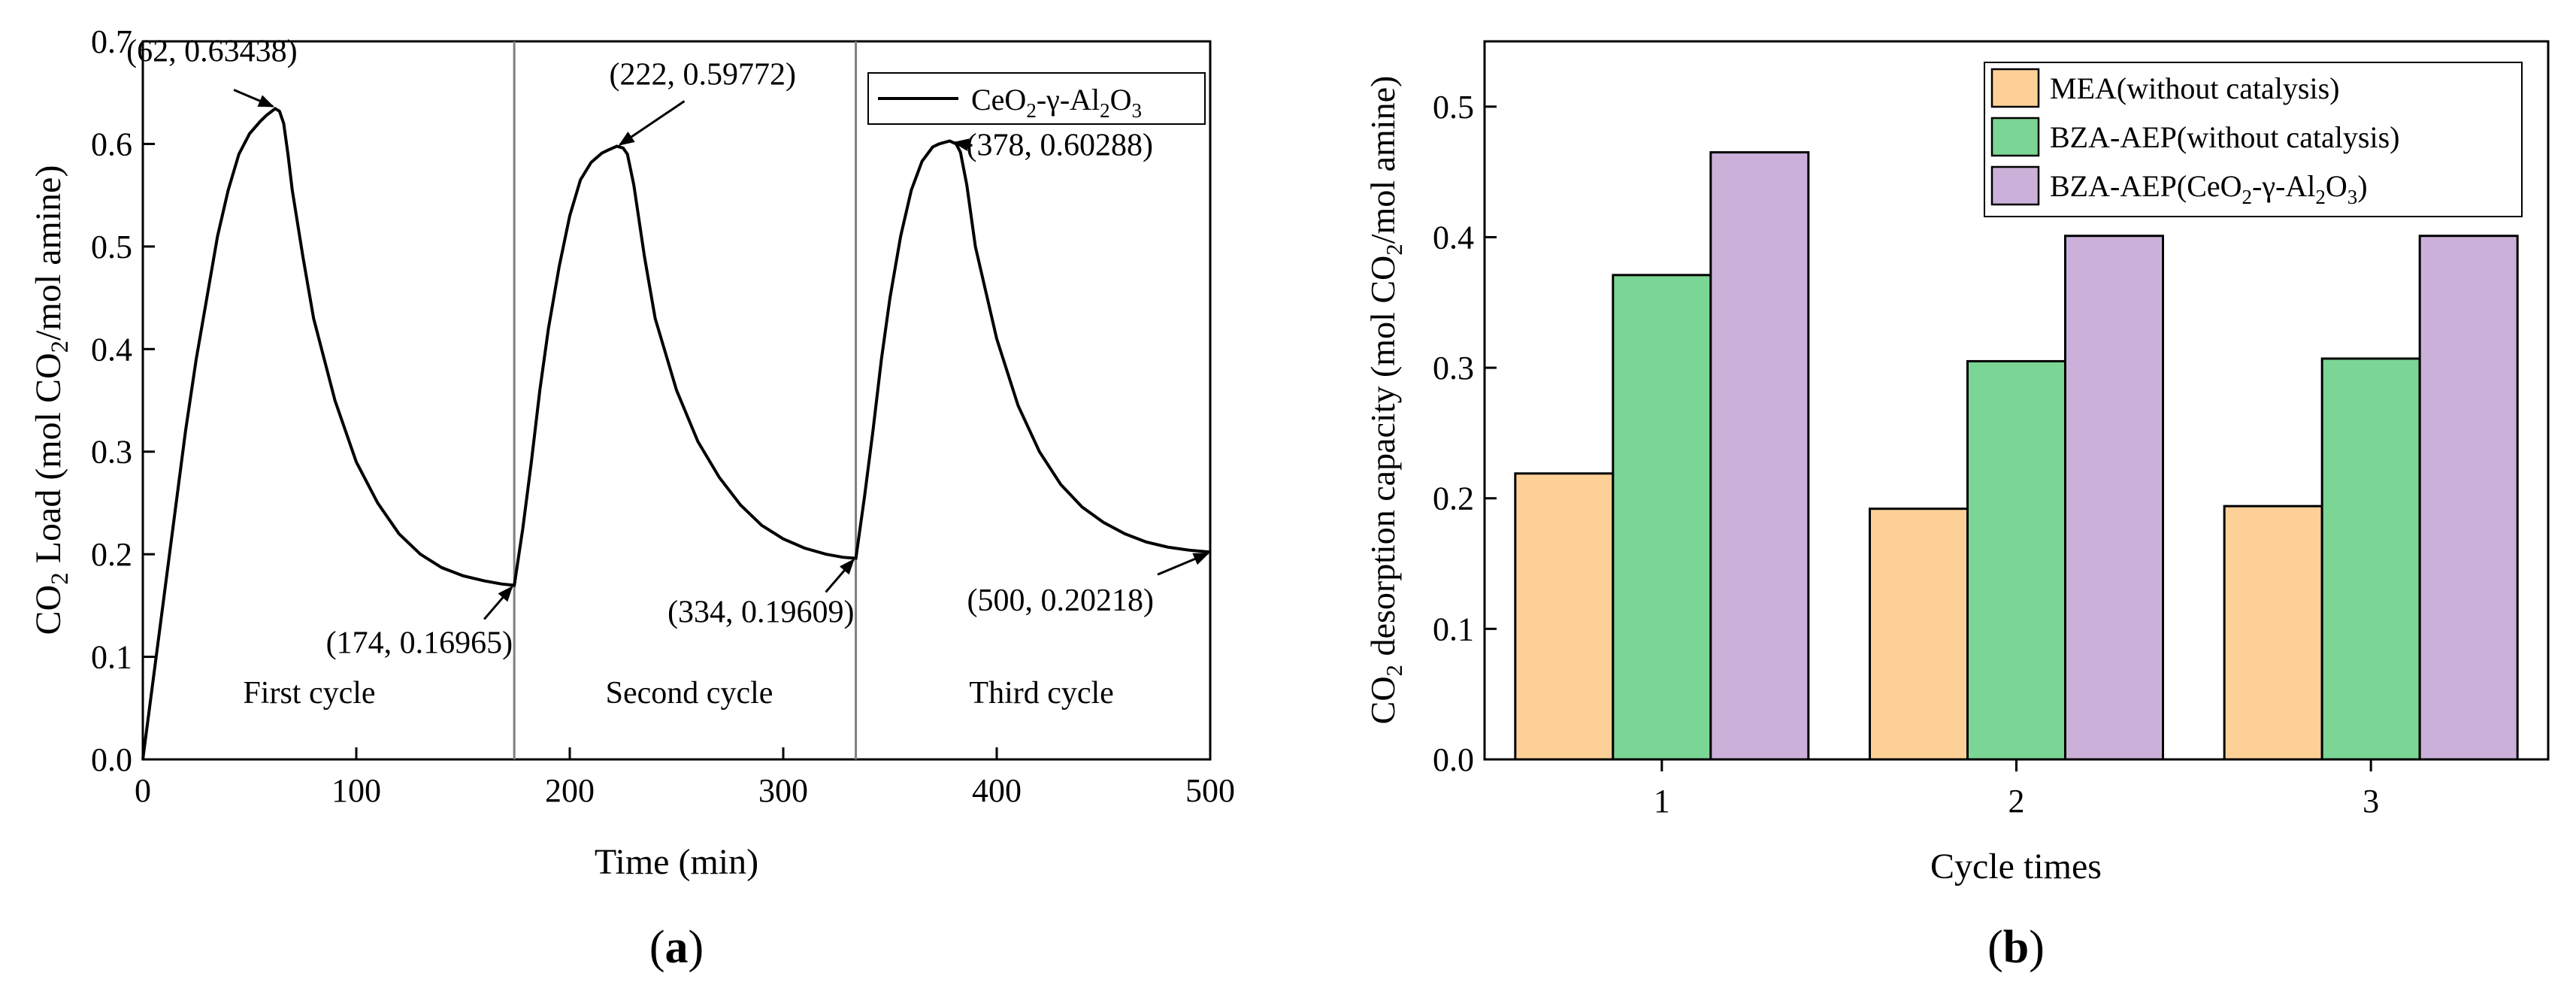 Image resolution: width=2576 pixels, height=1000 pixels. What do you see at coordinates (997, 790) in the screenshot?
I see `x-tick-label-a: 400` at bounding box center [997, 790].